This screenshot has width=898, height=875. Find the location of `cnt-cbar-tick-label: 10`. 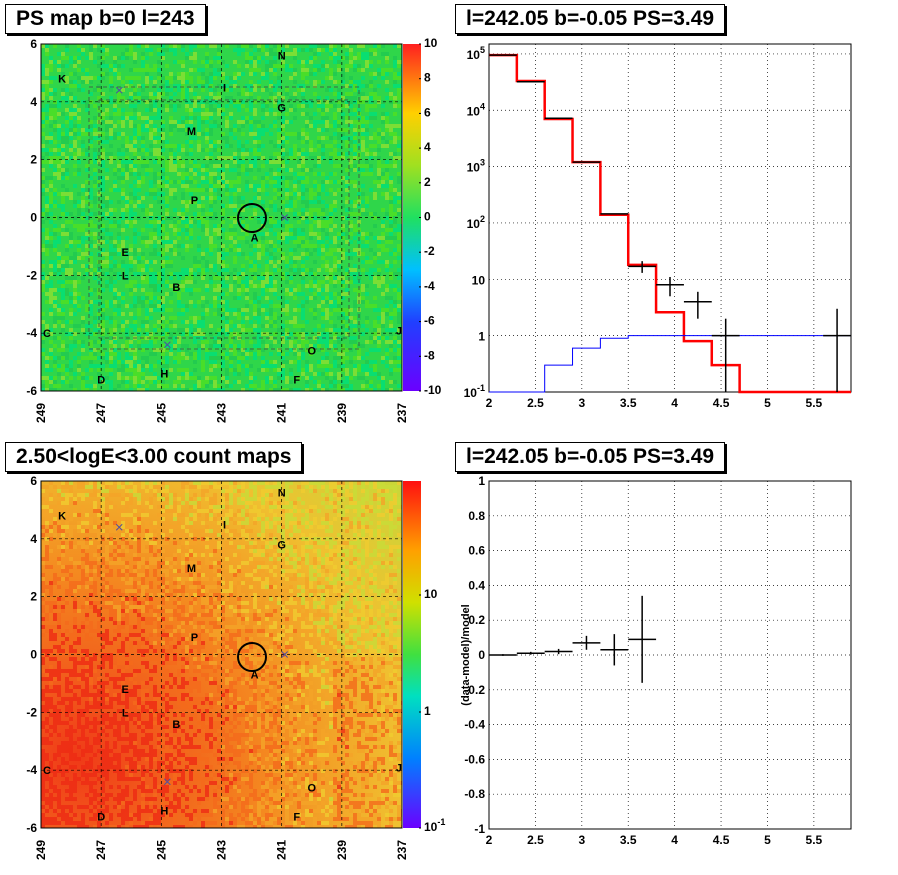

cnt-cbar-tick-label: 10 is located at coordinates (431, 594).